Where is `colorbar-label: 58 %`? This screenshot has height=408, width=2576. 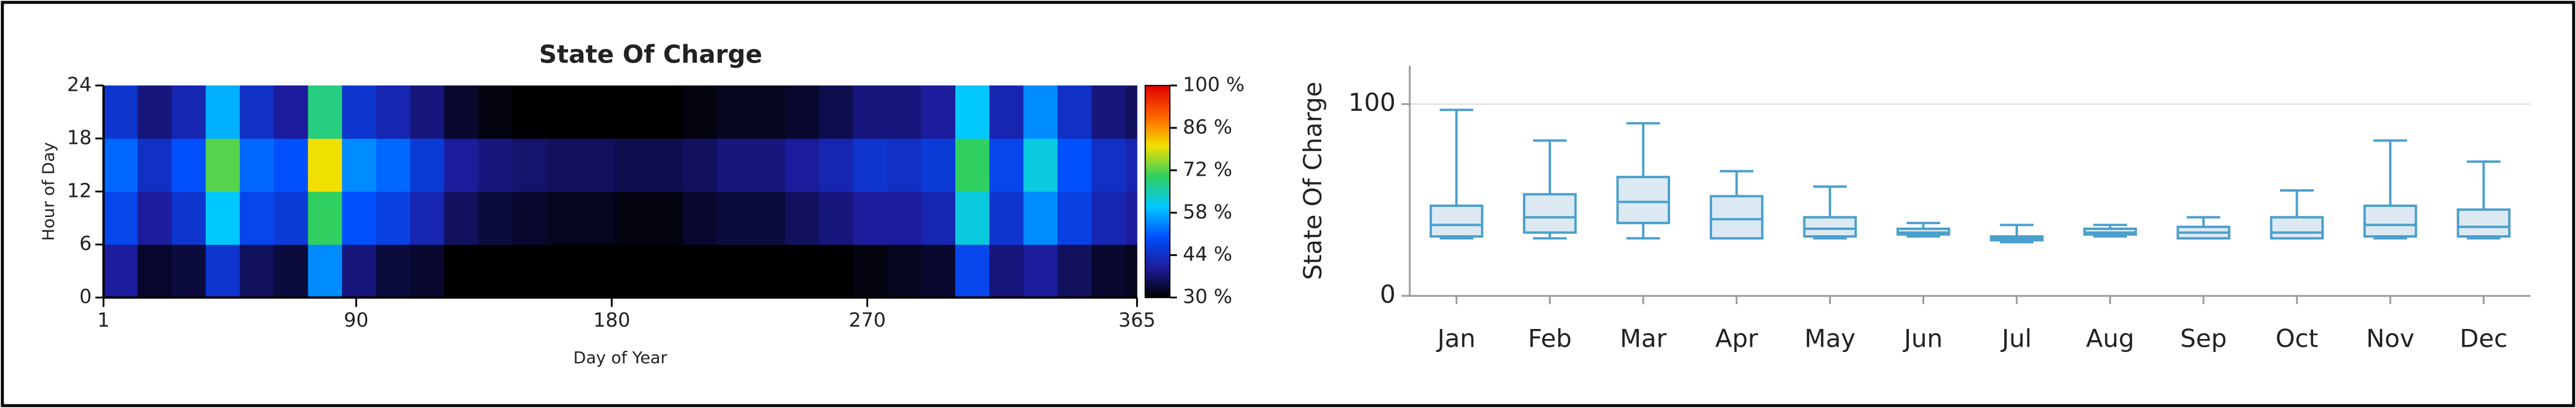
colorbar-label: 58 % is located at coordinates (1207, 211).